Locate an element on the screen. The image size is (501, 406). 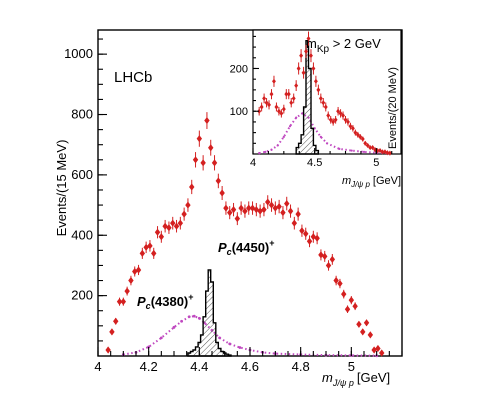
x-tick-label: 5 is located at coordinates (376, 163).